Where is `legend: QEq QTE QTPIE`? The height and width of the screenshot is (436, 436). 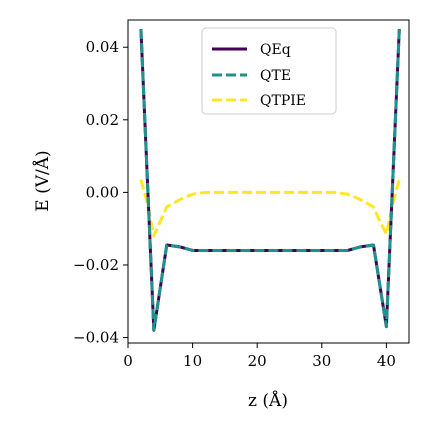 legend: QEq QTE QTPIE is located at coordinates (269, 71).